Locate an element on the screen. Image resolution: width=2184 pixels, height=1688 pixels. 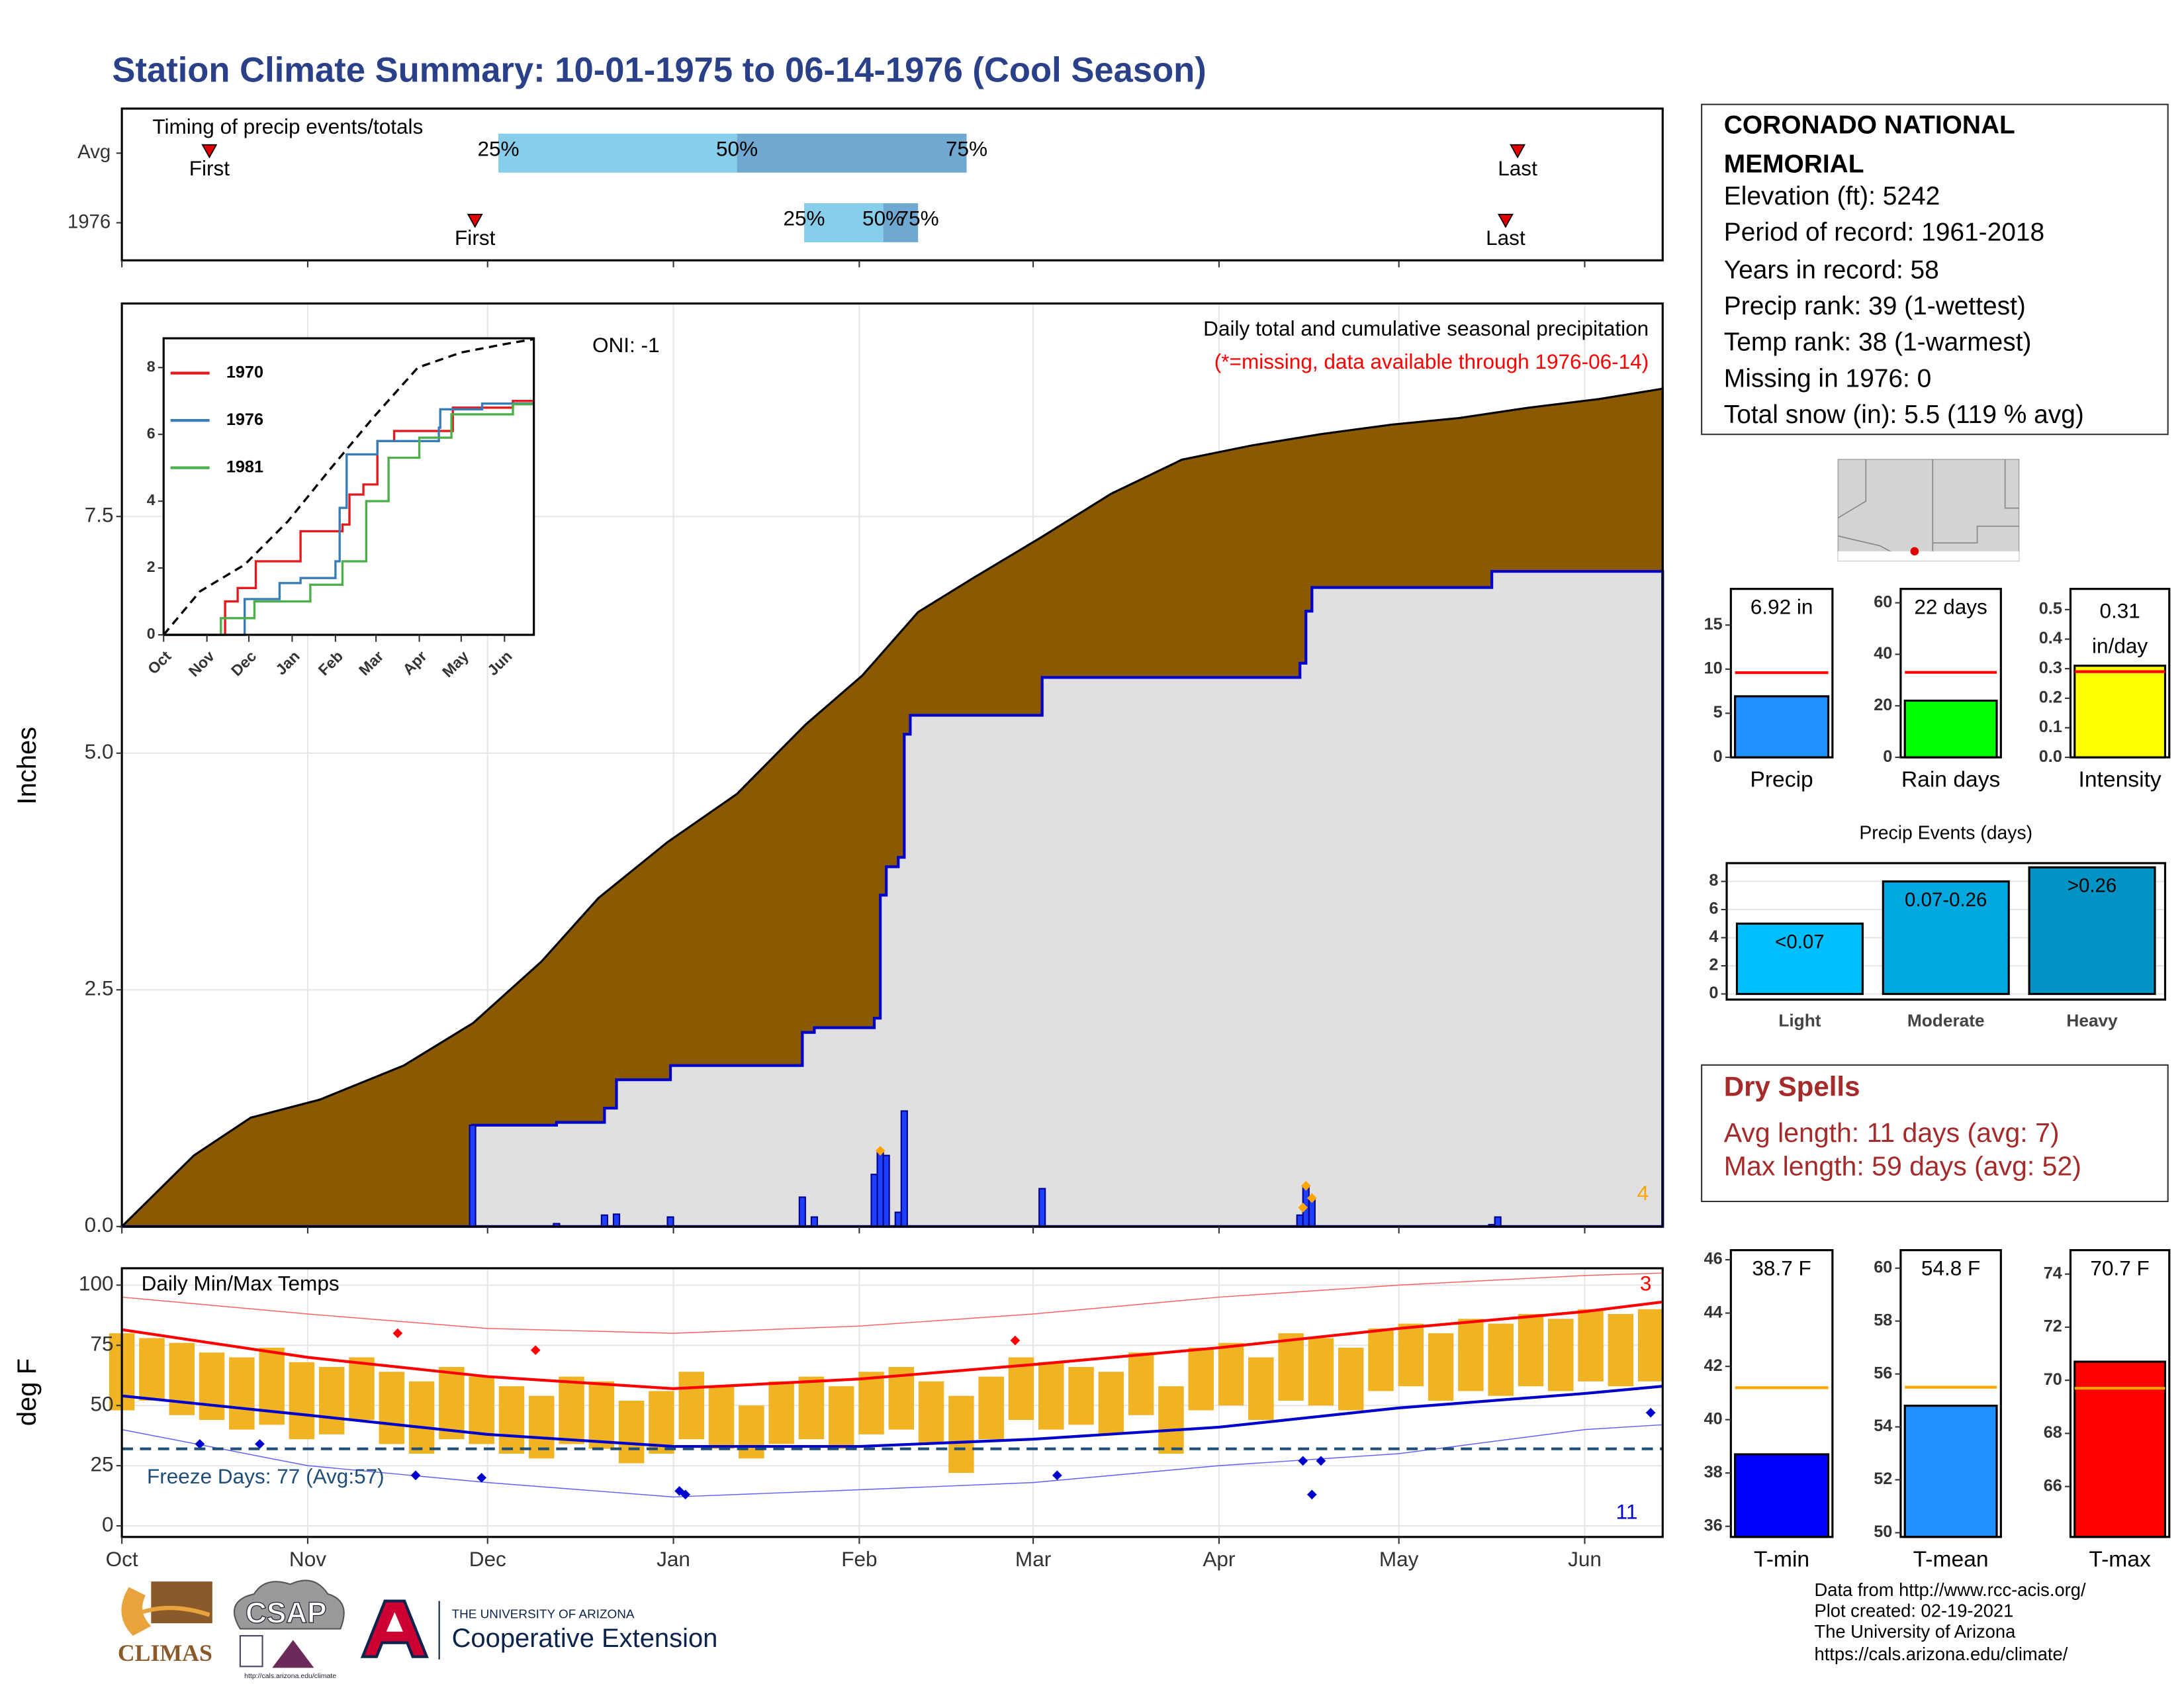
dry-spells-line: Max length: 59 days (avg: 52) is located at coordinates (1903, 1165).